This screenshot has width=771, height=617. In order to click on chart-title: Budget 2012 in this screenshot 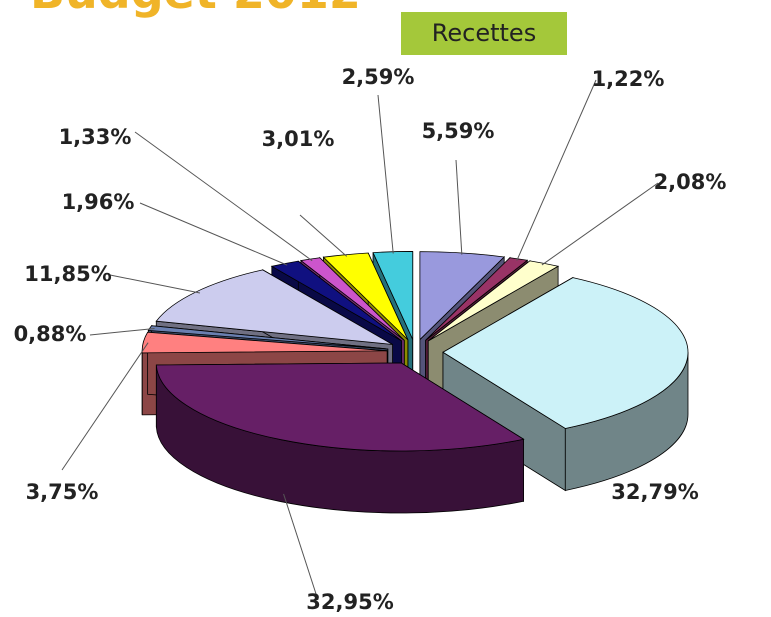, I will do `click(195, 9)`.